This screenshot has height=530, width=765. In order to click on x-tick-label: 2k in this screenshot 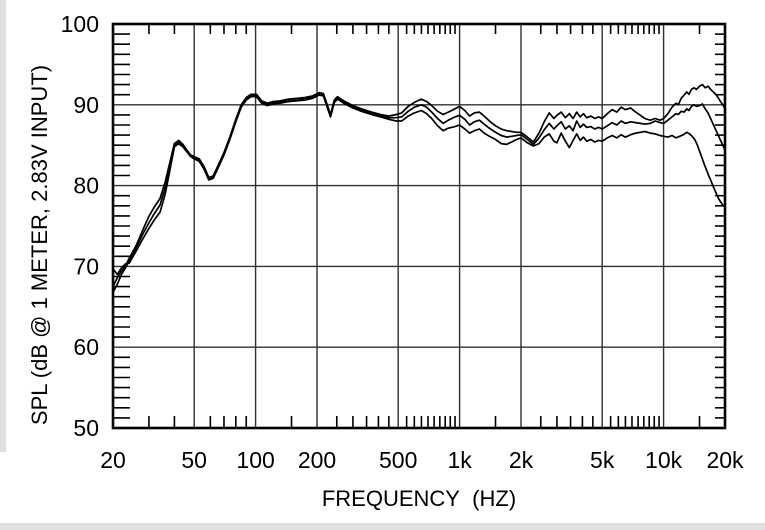, I will do `click(521, 460)`.